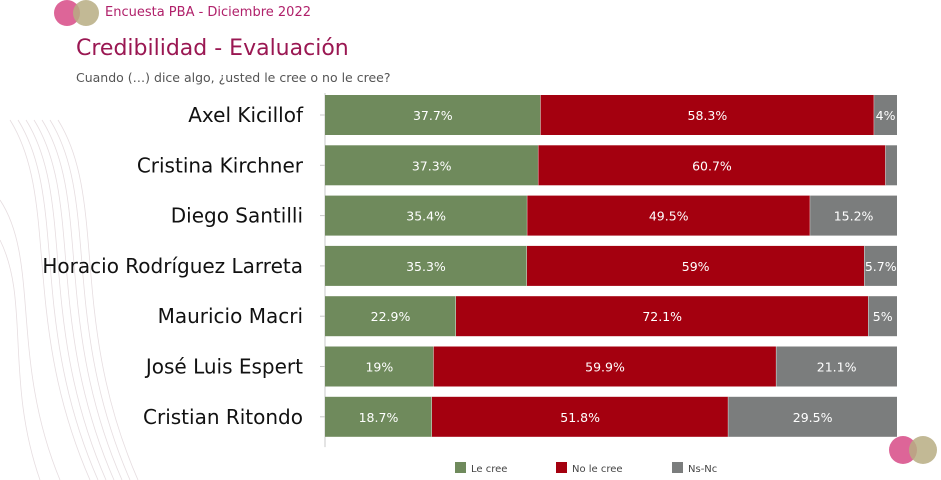 This screenshot has height=480, width=941. What do you see at coordinates (913, 450) in the screenshot?
I see `bottom-logo` at bounding box center [913, 450].